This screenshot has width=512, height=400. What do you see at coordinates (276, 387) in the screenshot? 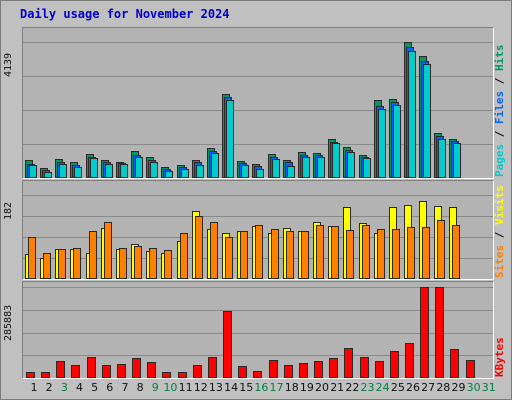
I see `x-tick-label-day-17: 17` at bounding box center [276, 387].